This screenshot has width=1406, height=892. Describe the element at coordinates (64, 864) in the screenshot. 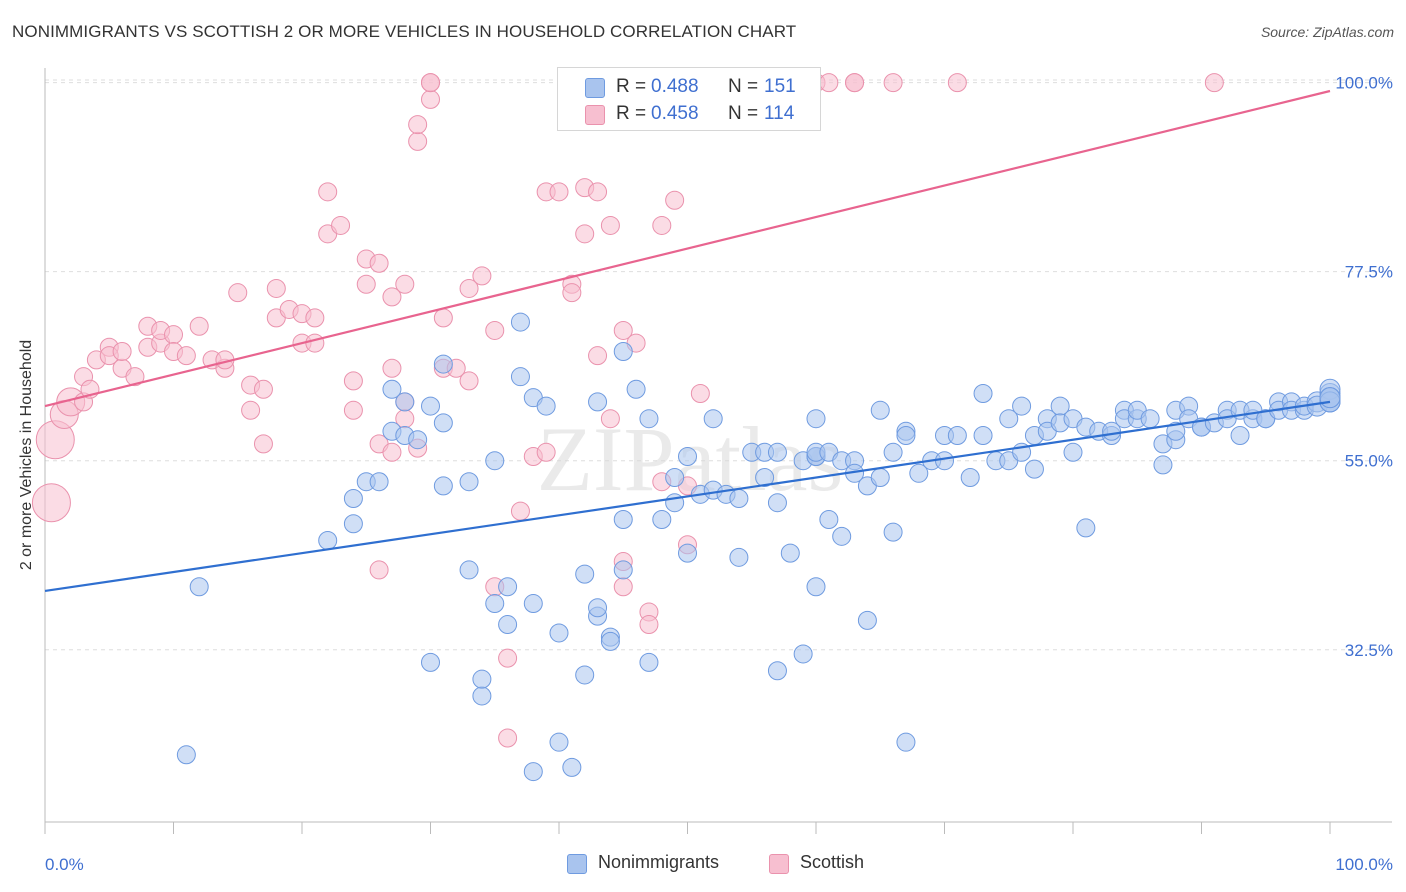

I see `x-tick-label: 0.0%` at that location.